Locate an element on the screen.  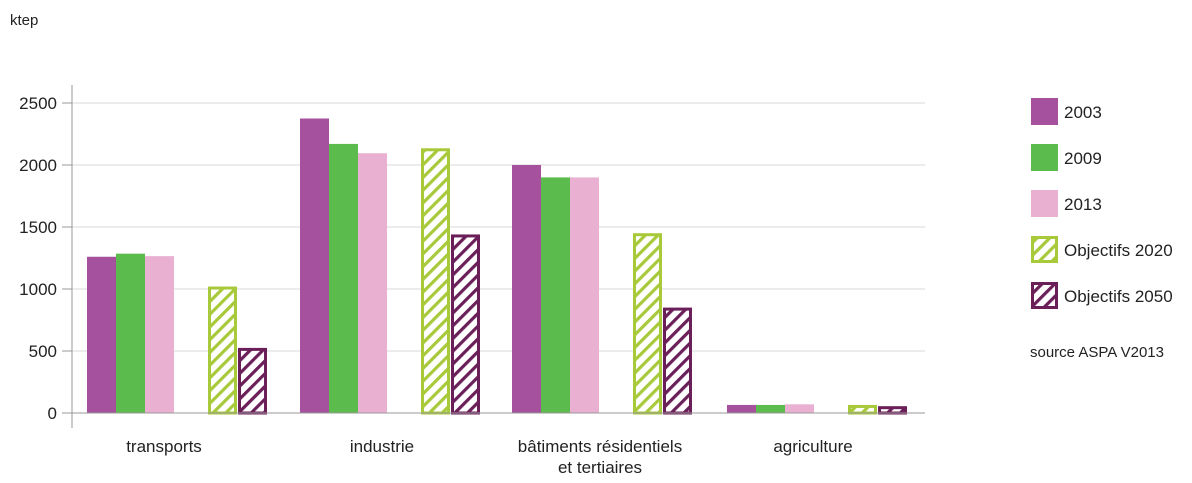
bar-2009-industrie is located at coordinates (343, 278).